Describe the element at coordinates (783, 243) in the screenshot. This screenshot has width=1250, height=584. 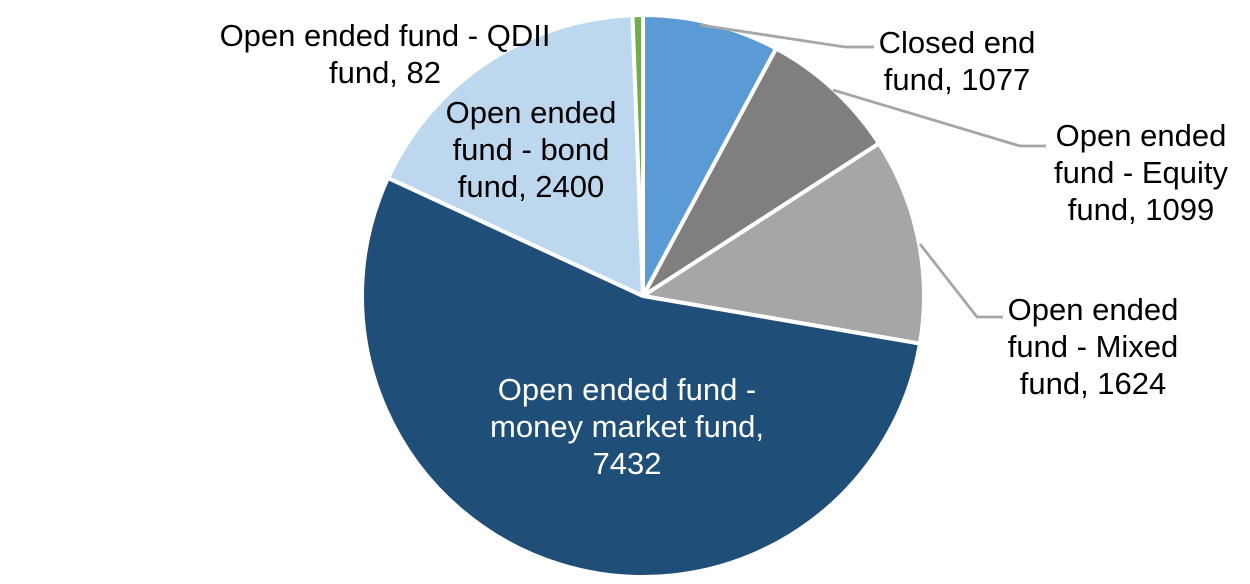
I see `pie-slice-open-ended-fund-mixed-fund` at that location.